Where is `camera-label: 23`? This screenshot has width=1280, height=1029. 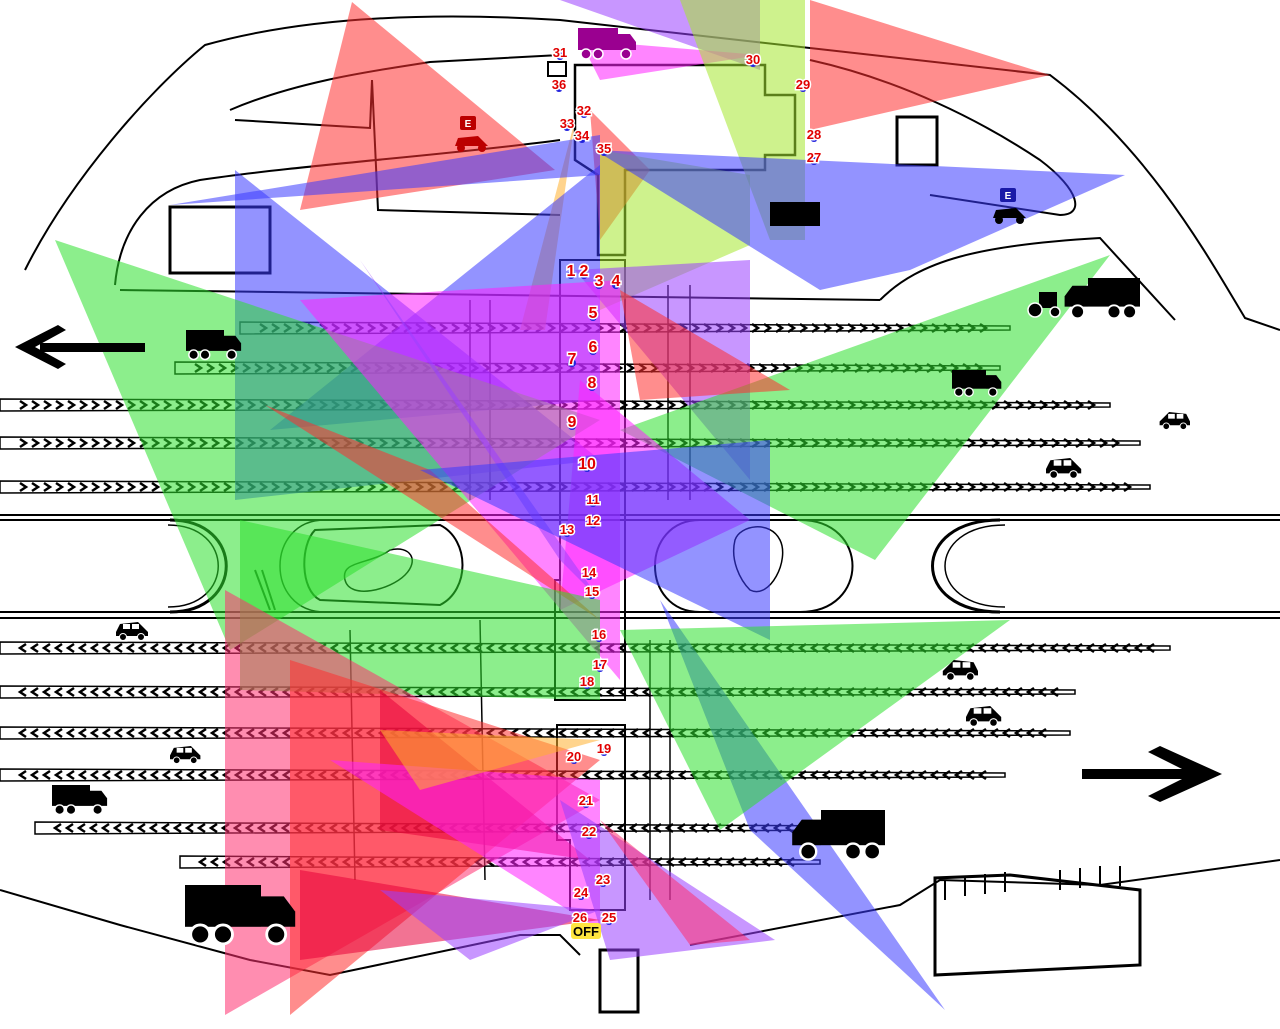 camera-label: 23 is located at coordinates (603, 879).